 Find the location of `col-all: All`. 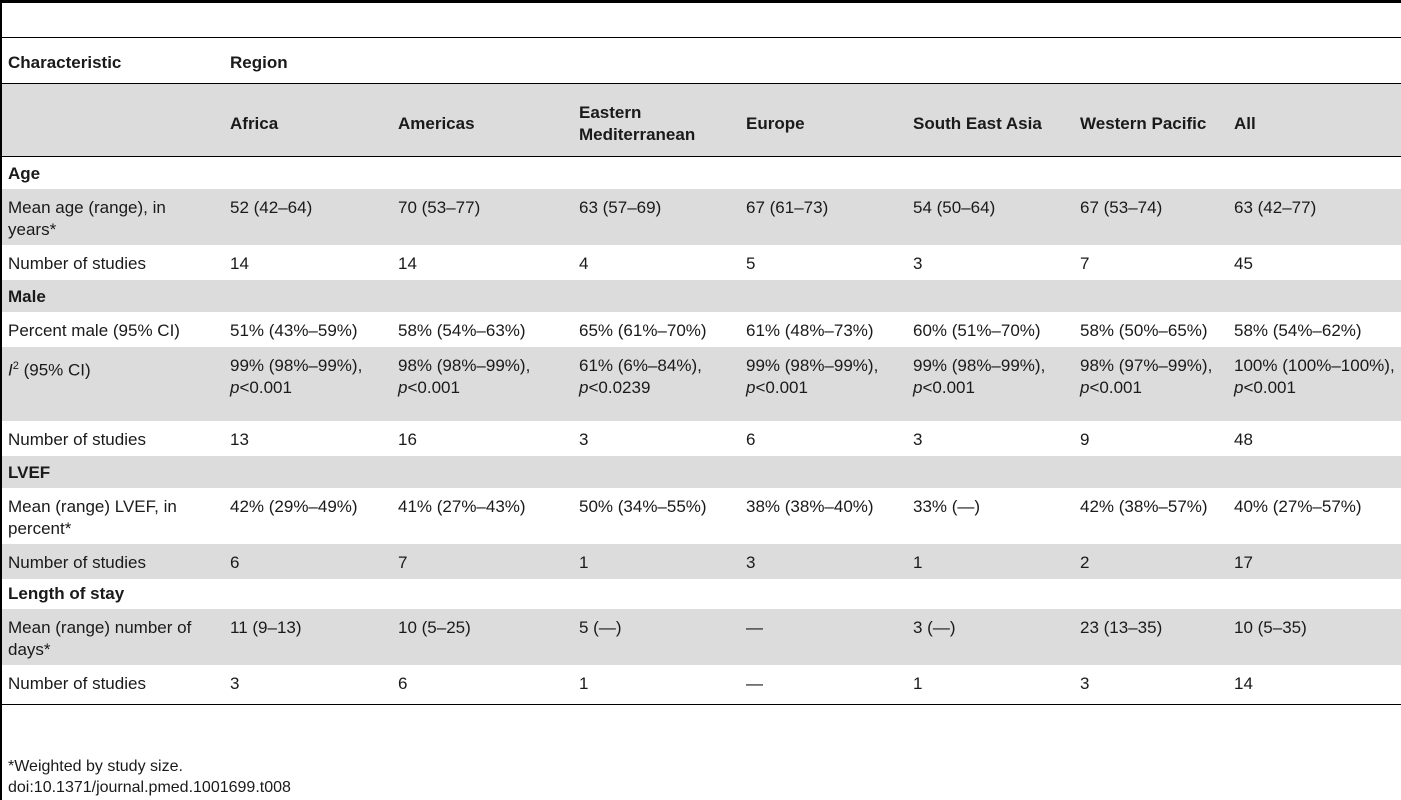

col-all: All is located at coordinates (1314, 120).